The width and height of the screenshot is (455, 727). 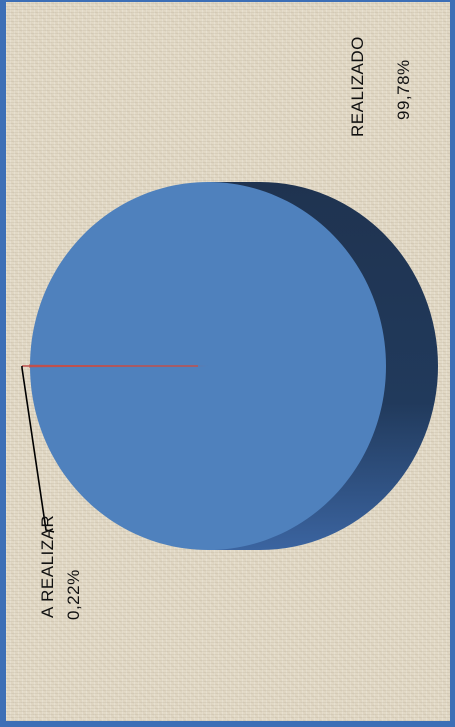 What do you see at coordinates (47, 566) in the screenshot?
I see `slice-label-a-realizar: A REALIZAR` at bounding box center [47, 566].